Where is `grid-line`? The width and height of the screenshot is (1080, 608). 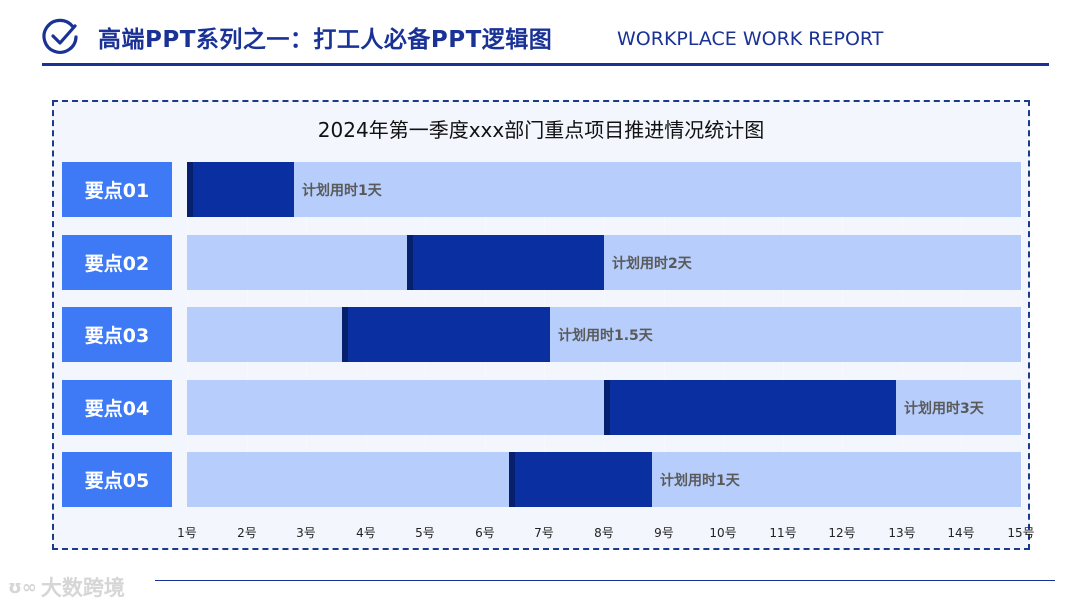
grid-line is located at coordinates (1021, 334).